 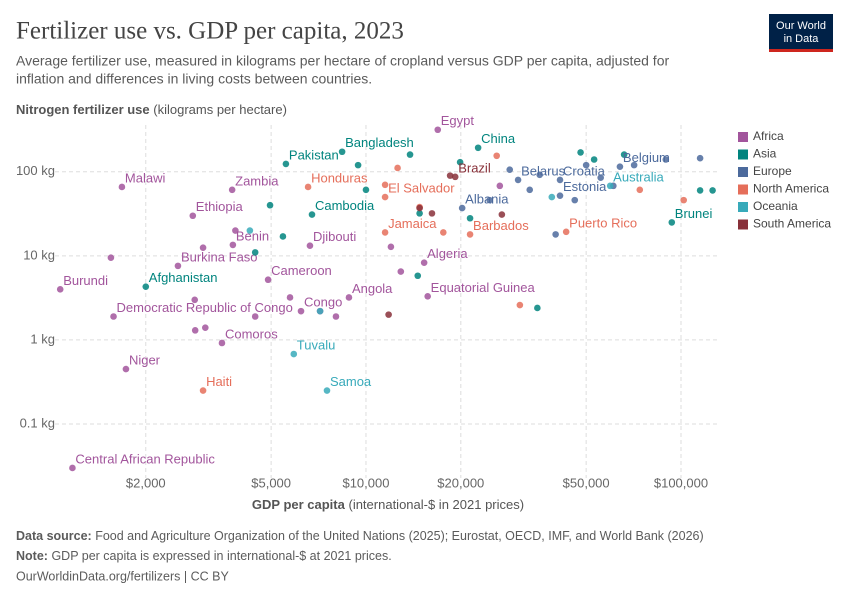 What do you see at coordinates (768, 136) in the screenshot?
I see `legend-label: Africa` at bounding box center [768, 136].